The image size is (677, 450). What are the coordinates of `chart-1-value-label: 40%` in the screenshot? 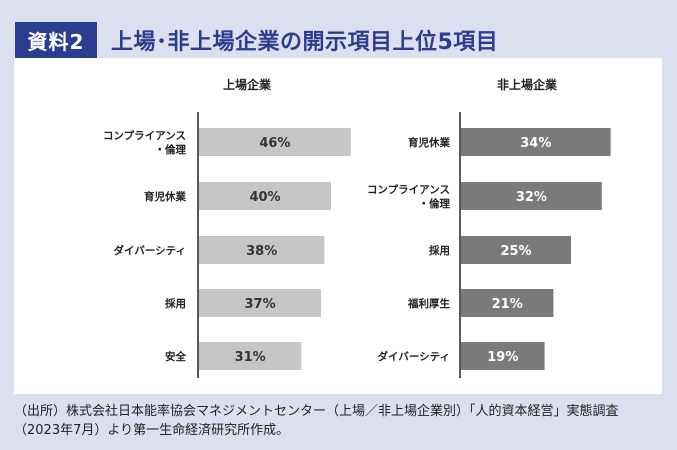 It's located at (264, 197).